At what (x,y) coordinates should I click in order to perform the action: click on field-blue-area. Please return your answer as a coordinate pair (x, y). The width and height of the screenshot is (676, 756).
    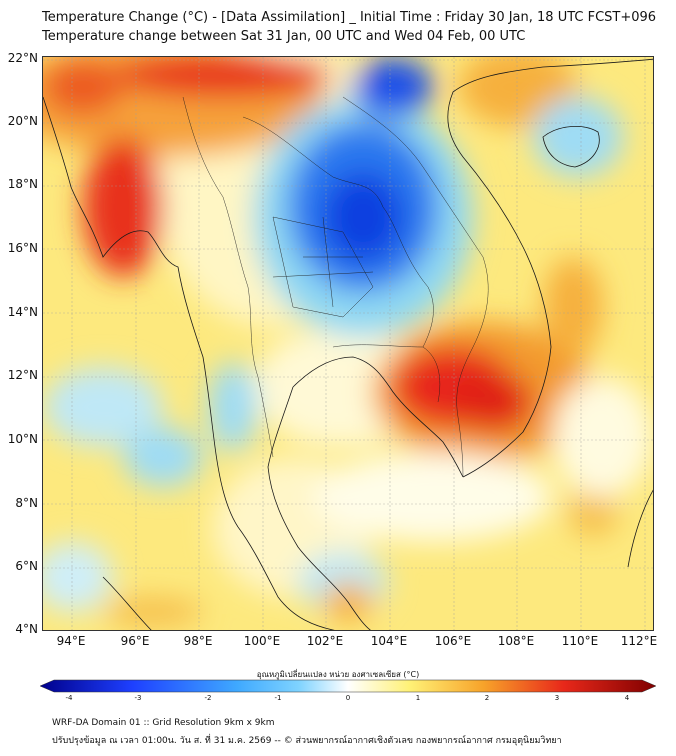
    Looking at the image, I should click on (393, 87).